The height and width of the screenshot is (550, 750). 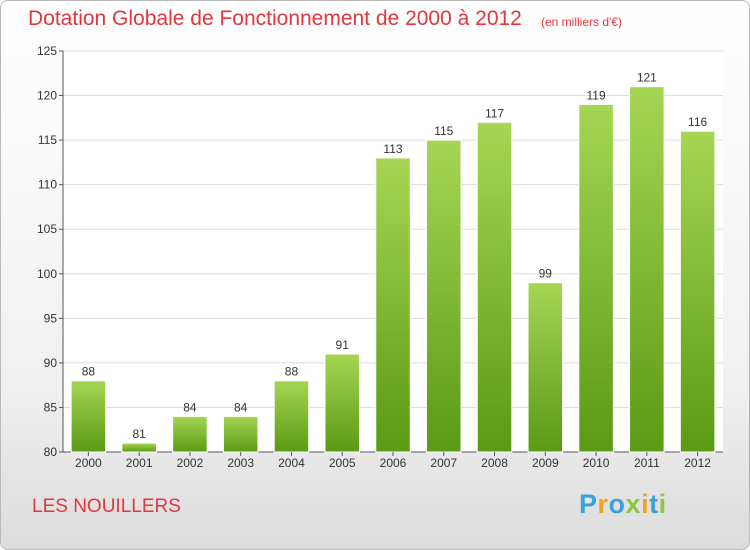 What do you see at coordinates (443, 131) in the screenshot?
I see `data-label: 115` at bounding box center [443, 131].